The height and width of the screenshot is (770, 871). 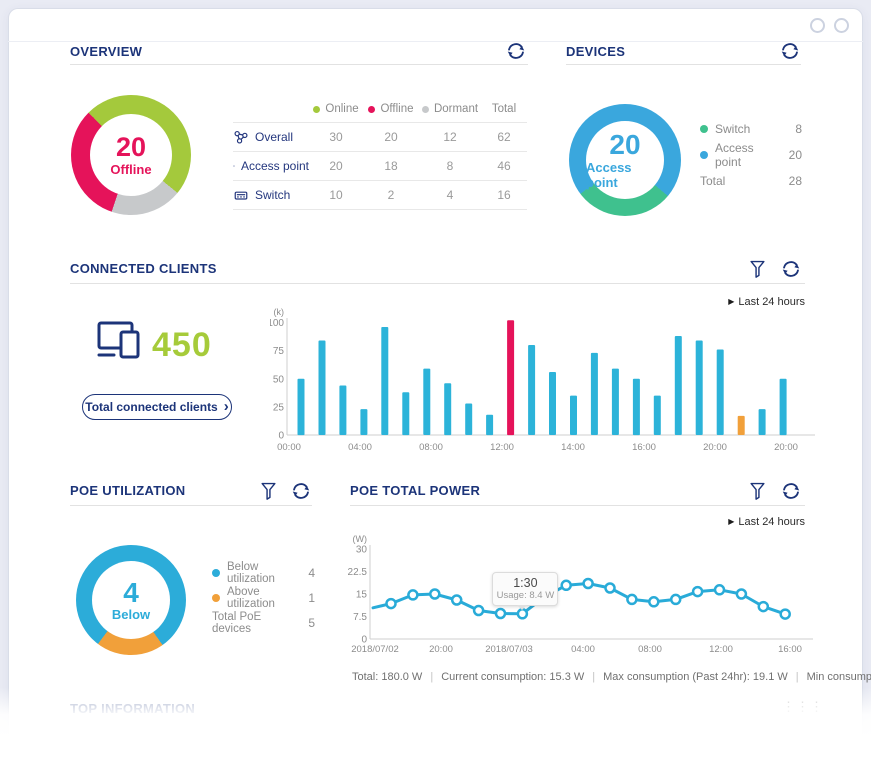 What do you see at coordinates (525, 582) in the screenshot?
I see `tooltip-time: 1:30` at bounding box center [525, 582].